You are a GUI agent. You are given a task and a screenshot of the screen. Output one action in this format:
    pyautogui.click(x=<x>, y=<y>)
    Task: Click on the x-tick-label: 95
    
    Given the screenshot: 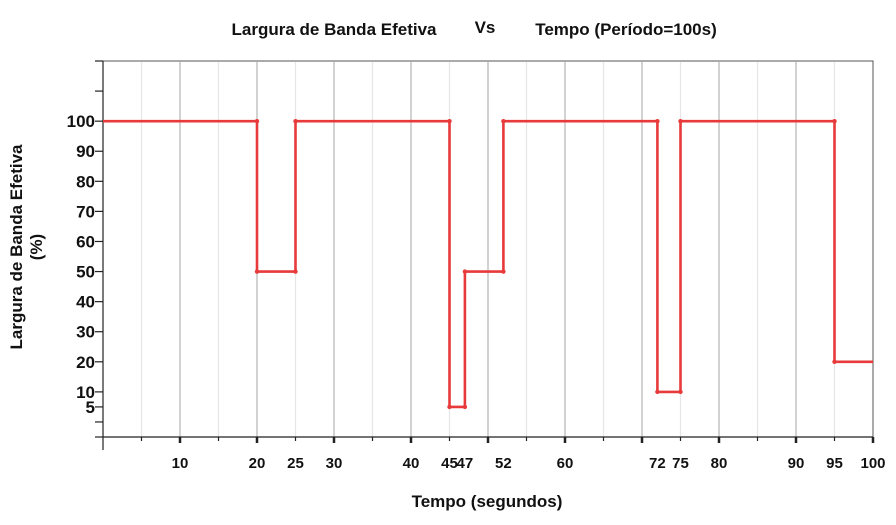 What is the action you would take?
    pyautogui.click(x=834, y=463)
    